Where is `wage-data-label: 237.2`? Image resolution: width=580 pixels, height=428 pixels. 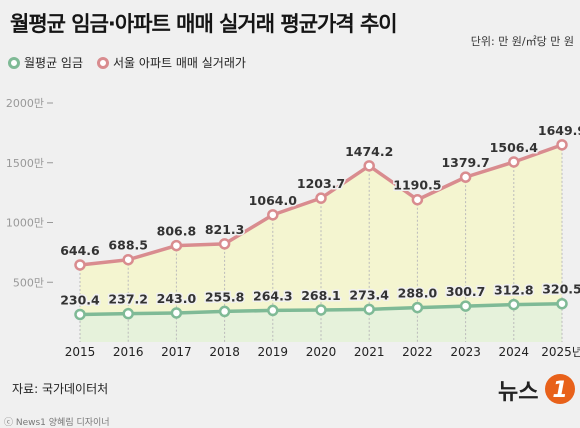
wage-data-label: 237.2 is located at coordinates (128, 299).